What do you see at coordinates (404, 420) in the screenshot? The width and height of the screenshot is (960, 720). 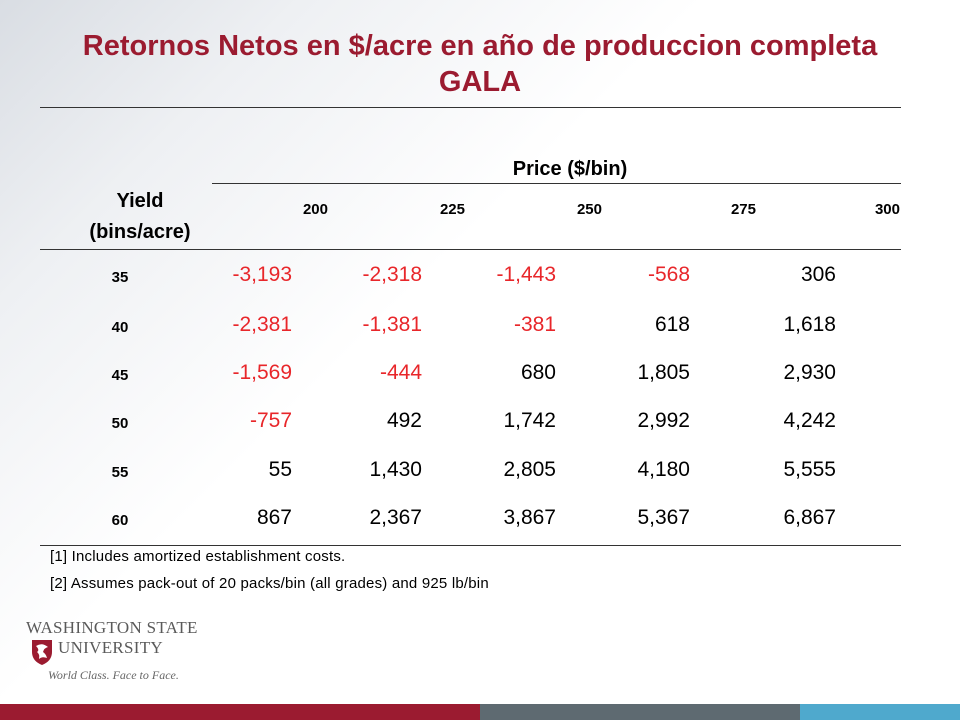 I see `net-return-cell: 492` at bounding box center [404, 420].